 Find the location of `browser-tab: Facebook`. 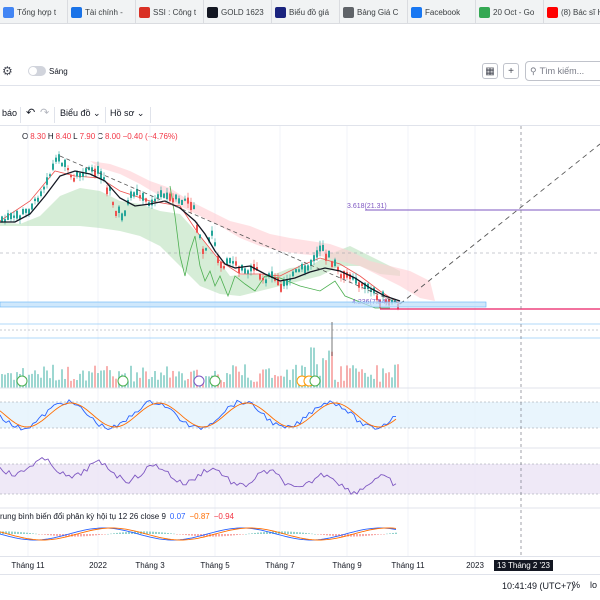

browser-tab: Facebook is located at coordinates (442, 11).